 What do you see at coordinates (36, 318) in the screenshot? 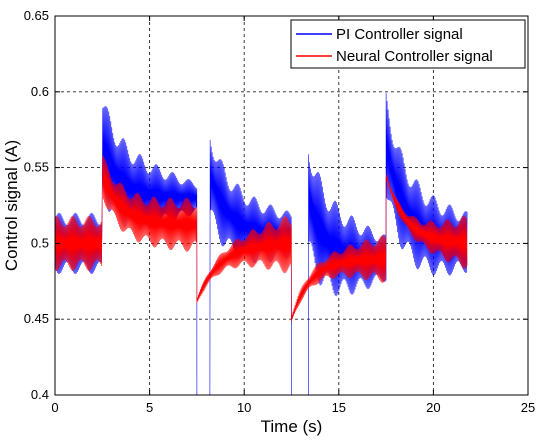
I see `y-tick-label: 0.45` at bounding box center [36, 318].